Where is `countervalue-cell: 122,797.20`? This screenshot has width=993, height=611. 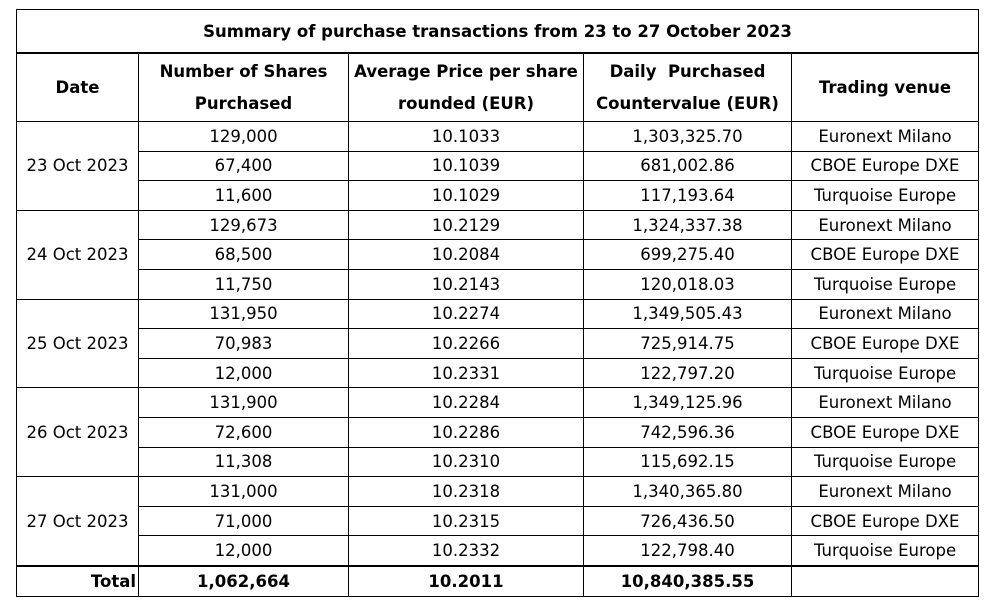
countervalue-cell: 122,797.20 is located at coordinates (687, 373).